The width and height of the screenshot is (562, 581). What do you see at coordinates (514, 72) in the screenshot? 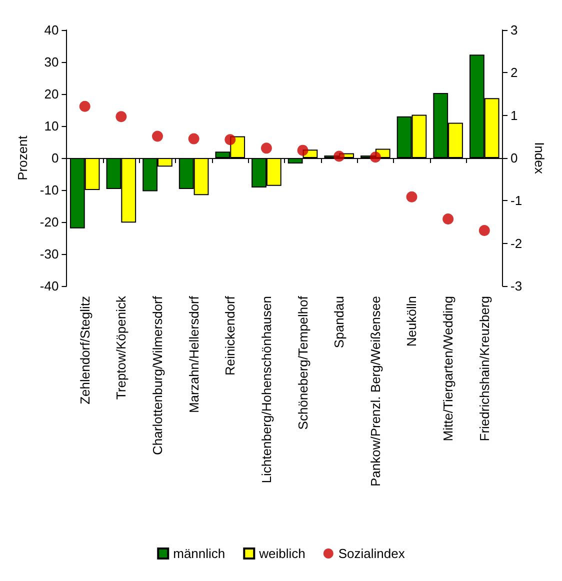
I see `y2-tick-label: 2` at bounding box center [514, 72].